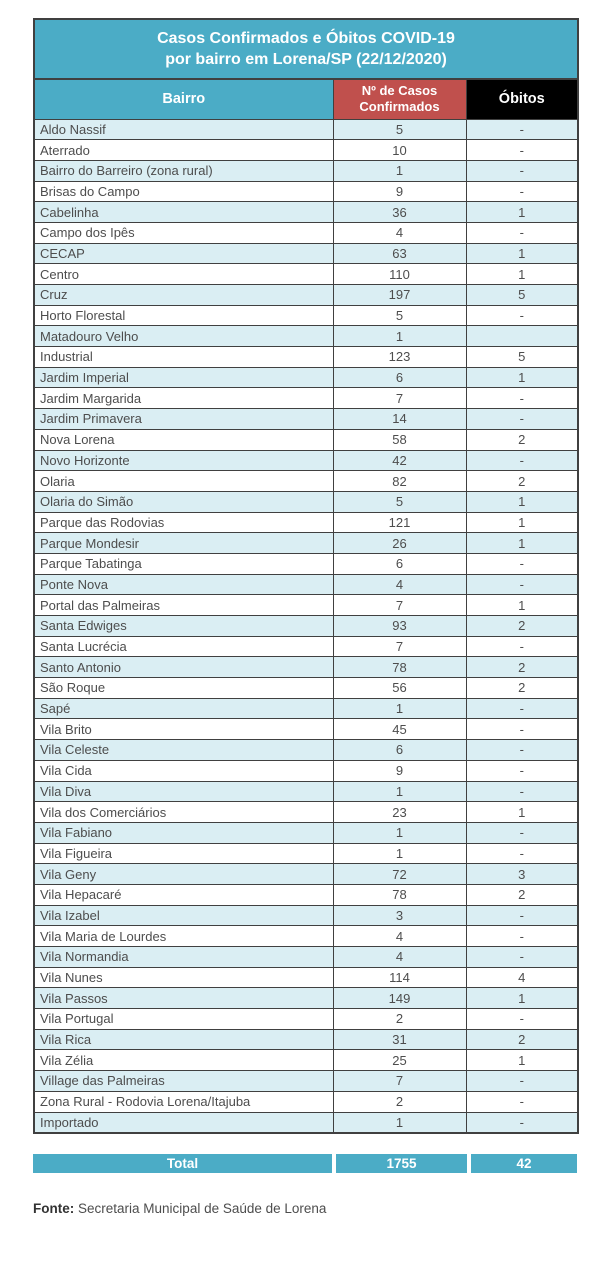 The height and width of the screenshot is (1280, 606). I want to click on table-row: Aterrado 10-, so click(306, 150).